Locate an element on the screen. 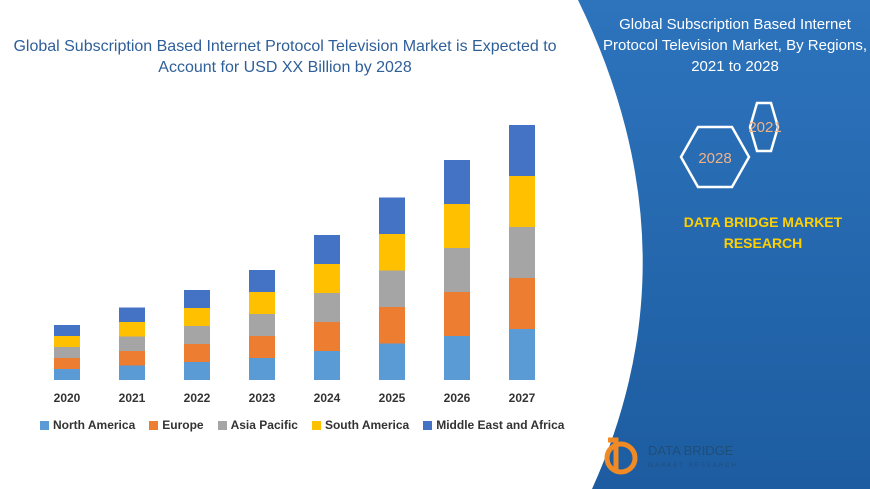 The image size is (870, 489). legend-item: North America is located at coordinates (87, 425).